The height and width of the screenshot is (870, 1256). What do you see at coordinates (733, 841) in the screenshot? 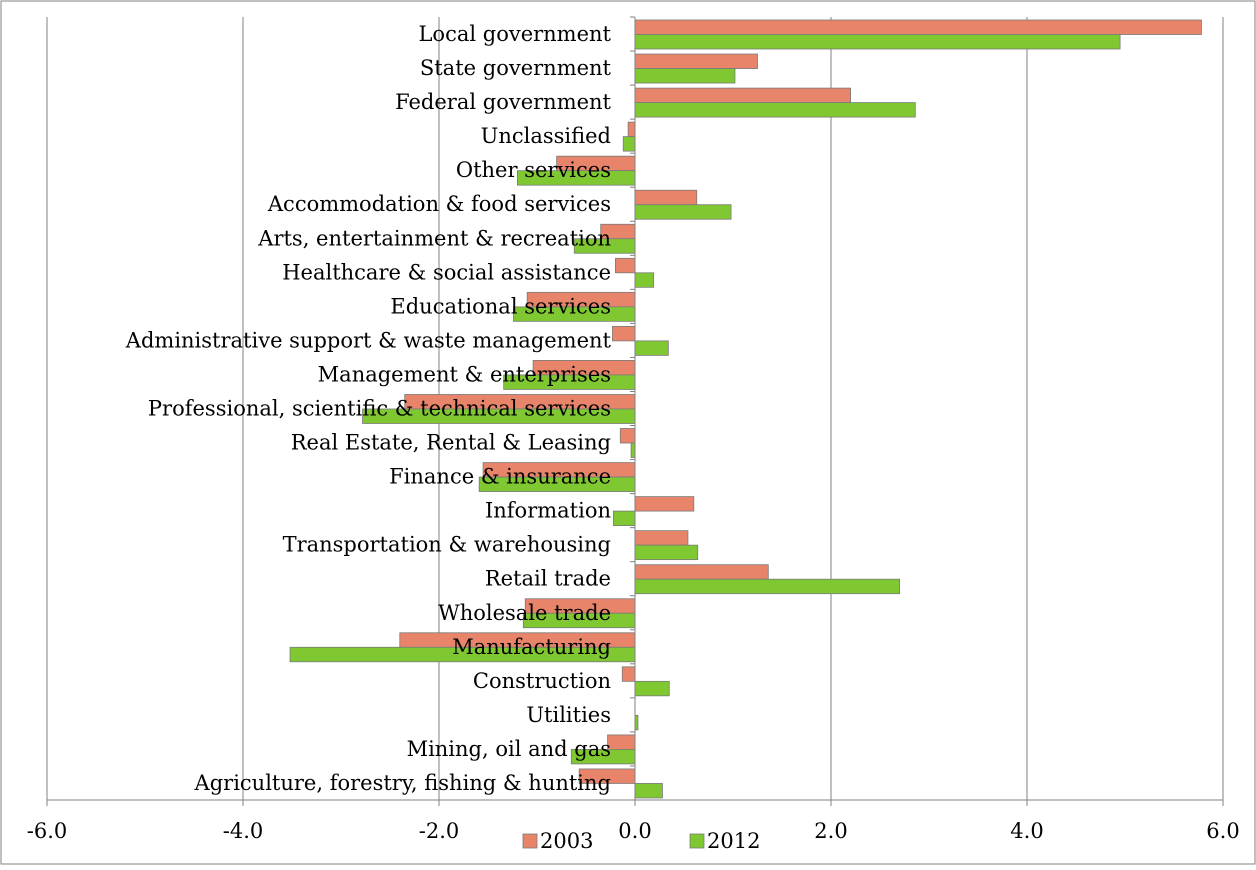
I see `legend-label-2012: 2012` at bounding box center [733, 841].